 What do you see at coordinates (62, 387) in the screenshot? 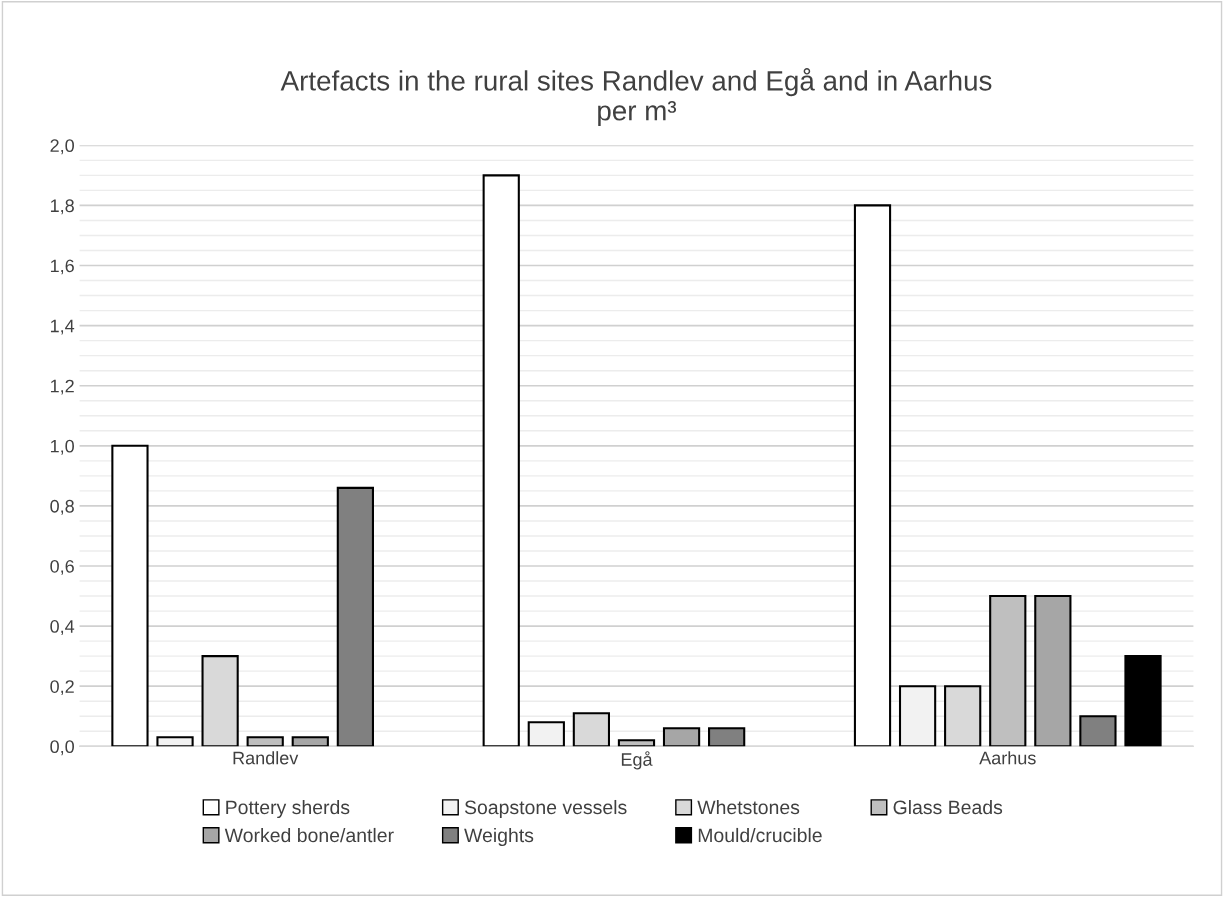
I see `y-tick-label: 1,2` at bounding box center [62, 387].